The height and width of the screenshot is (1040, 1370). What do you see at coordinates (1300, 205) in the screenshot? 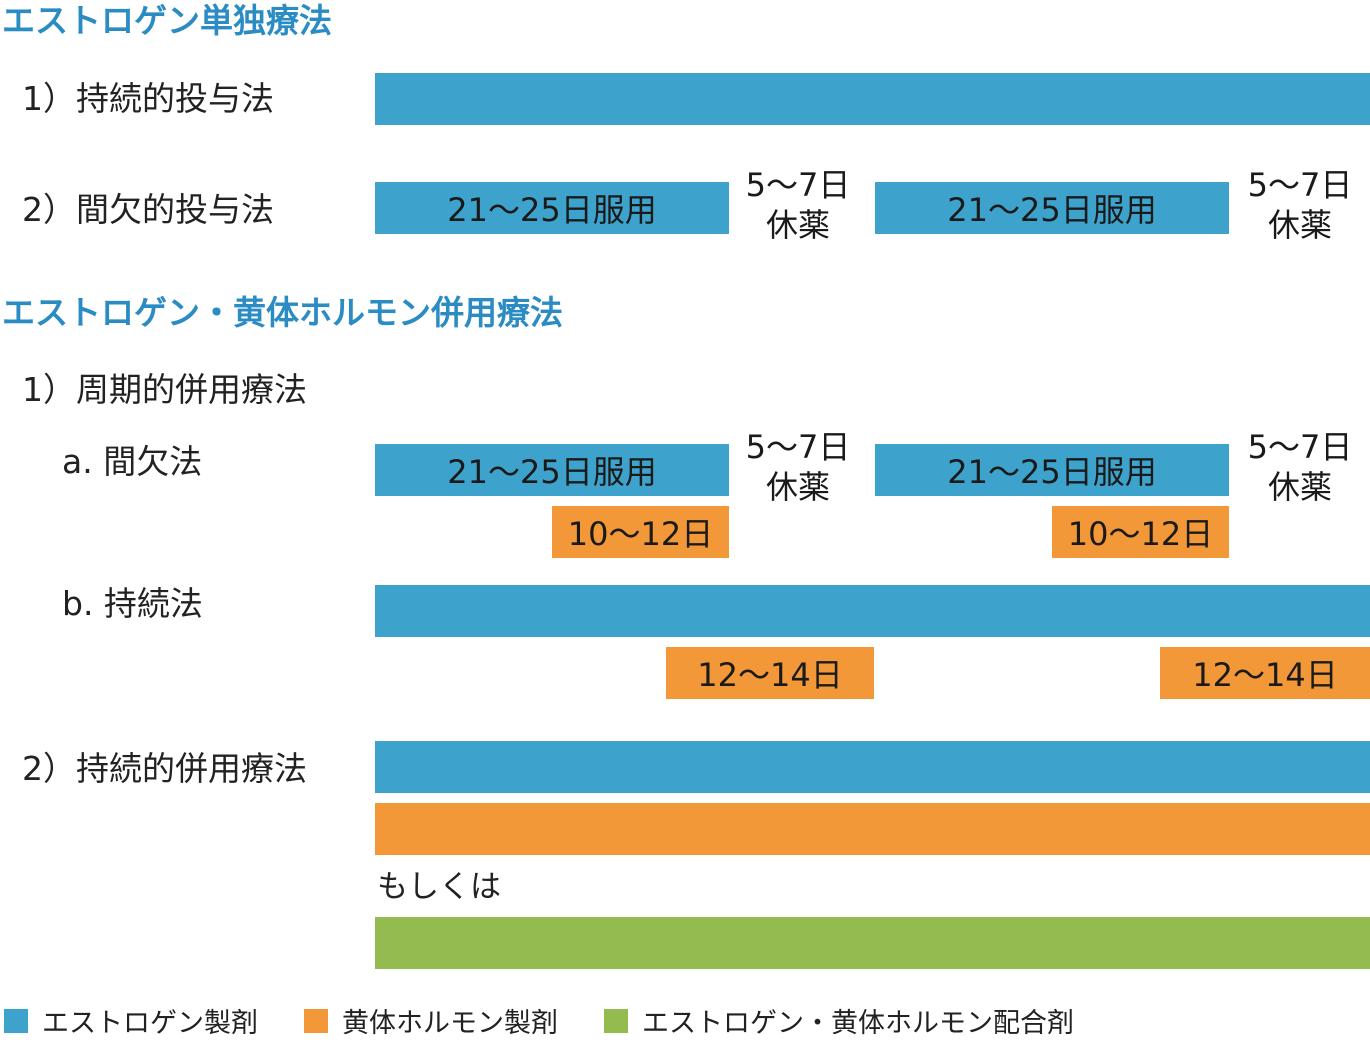
I see `rest-period-label-2: 5〜7日 休薬` at bounding box center [1300, 205].